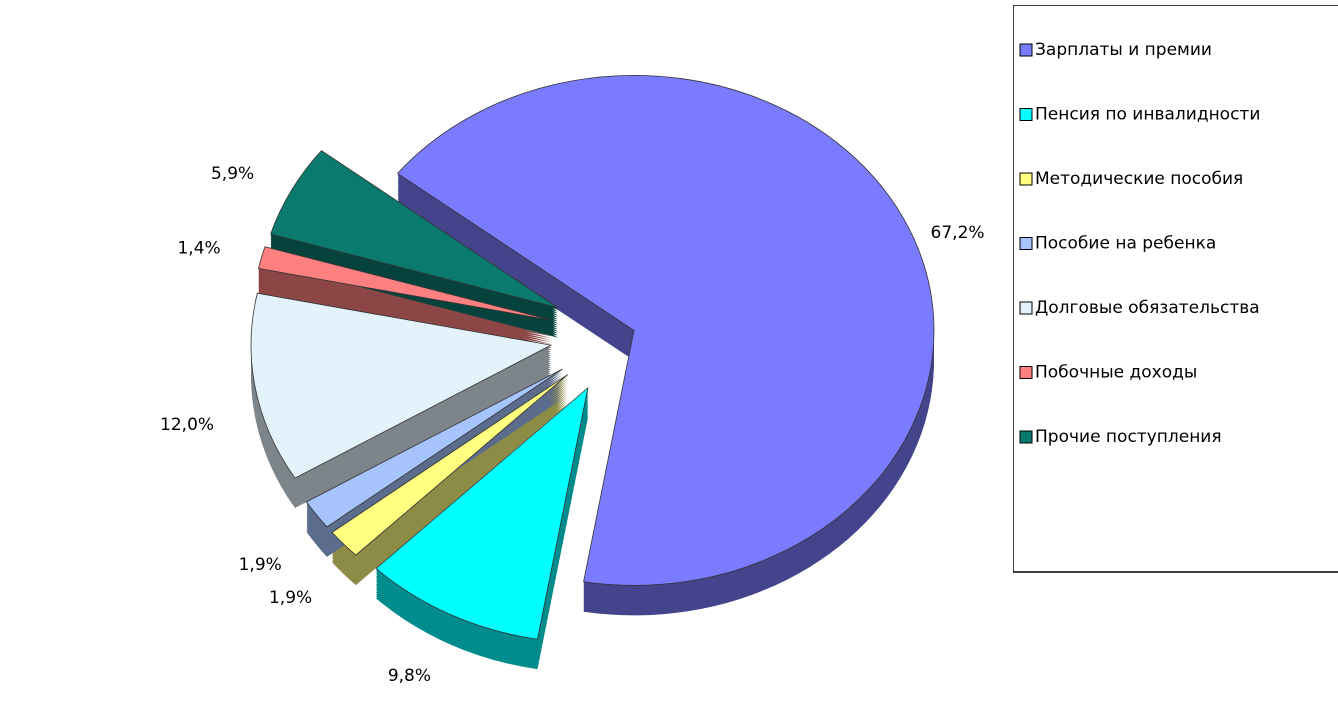 The image size is (1338, 727). I want to click on data-label: 67,2%, so click(958, 233).